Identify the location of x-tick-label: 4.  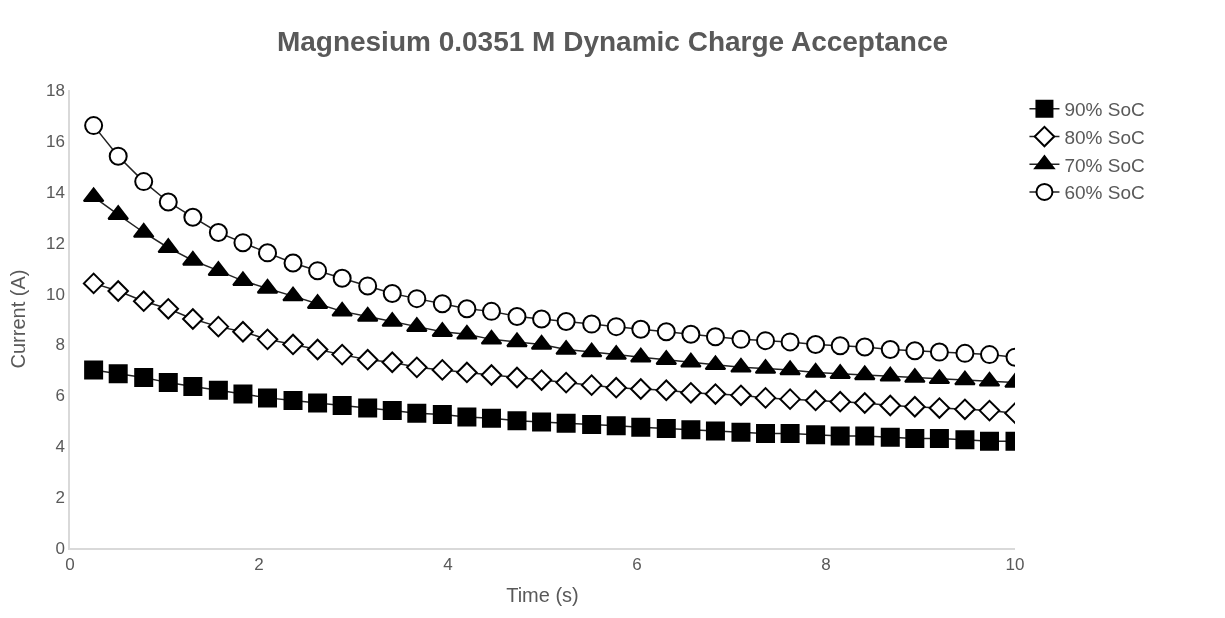
(448, 565).